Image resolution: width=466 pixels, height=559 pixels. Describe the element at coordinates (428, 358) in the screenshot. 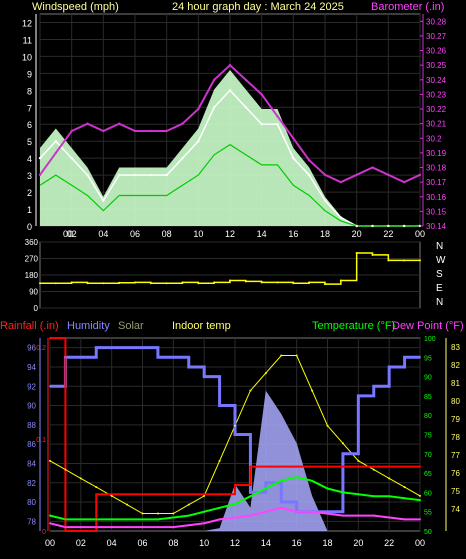

I see `temperature-y-tick: 95` at that location.